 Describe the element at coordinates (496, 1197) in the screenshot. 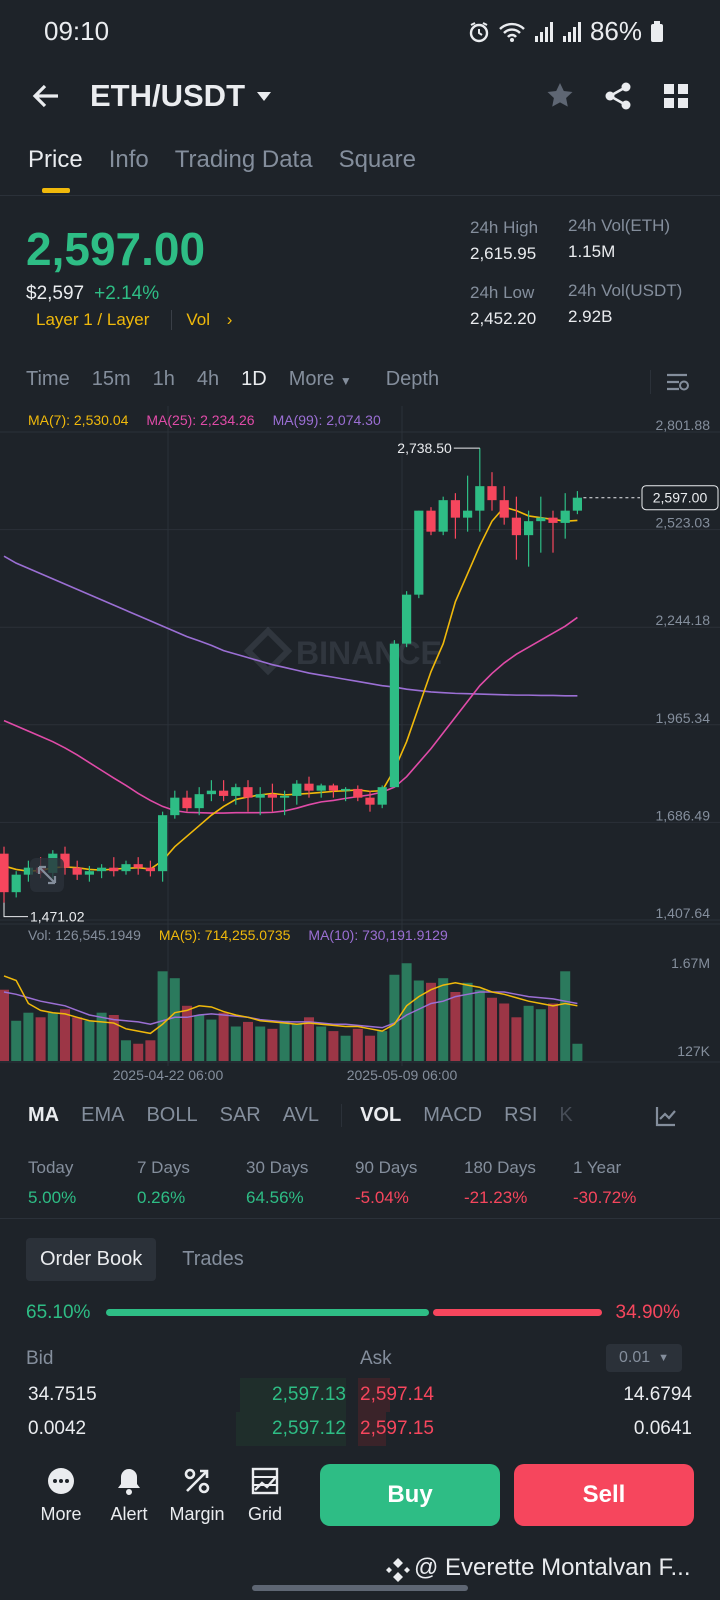

I see `perf-value: -21.23%` at that location.